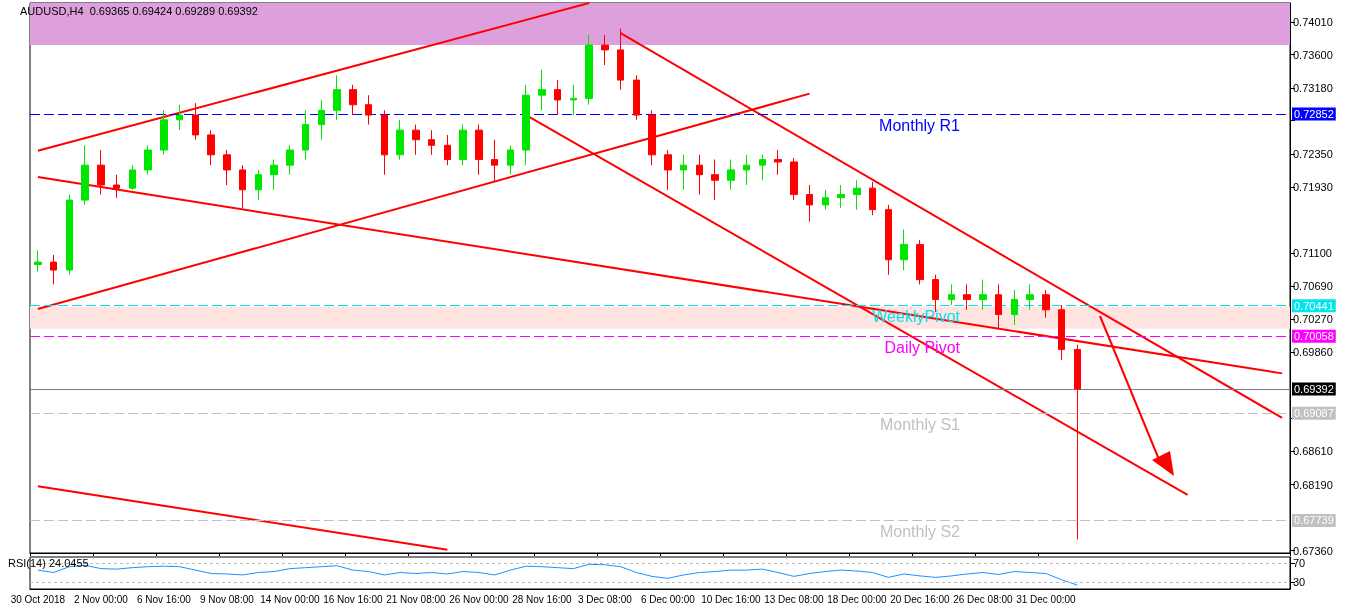 This screenshot has width=1355, height=608. I want to click on y-tick-label: 0.70270, so click(1313, 319).